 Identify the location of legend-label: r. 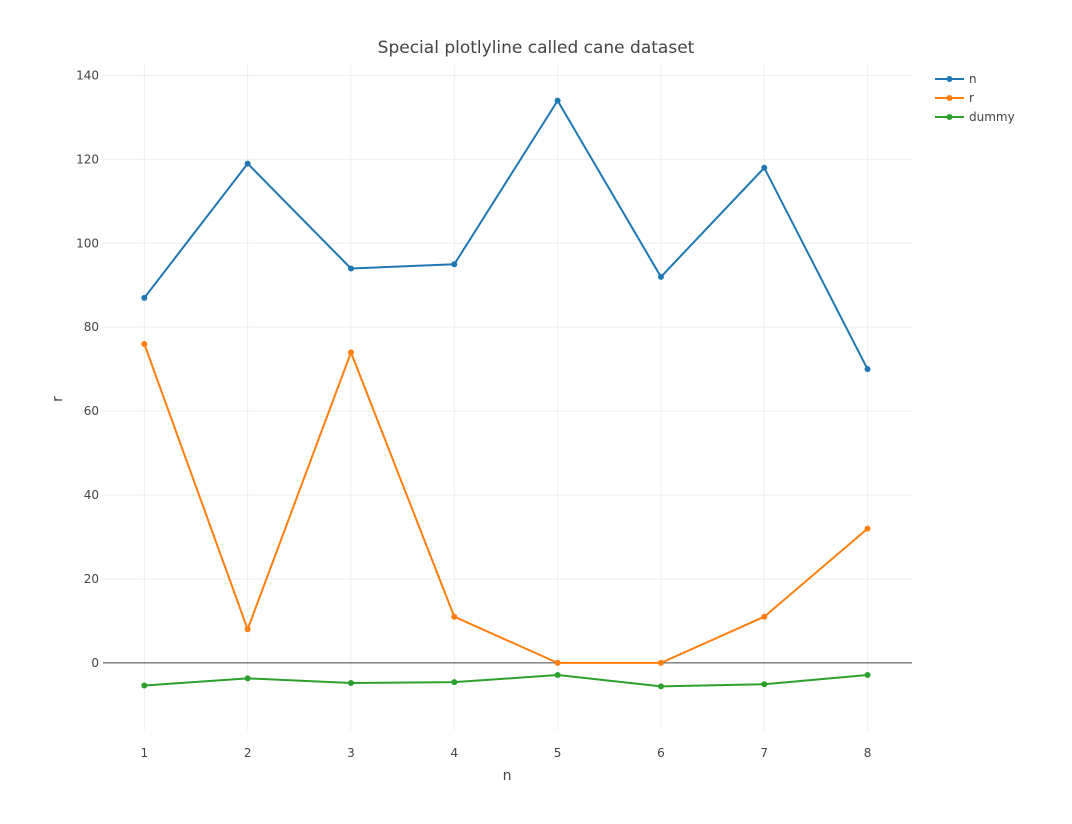
(971, 98).